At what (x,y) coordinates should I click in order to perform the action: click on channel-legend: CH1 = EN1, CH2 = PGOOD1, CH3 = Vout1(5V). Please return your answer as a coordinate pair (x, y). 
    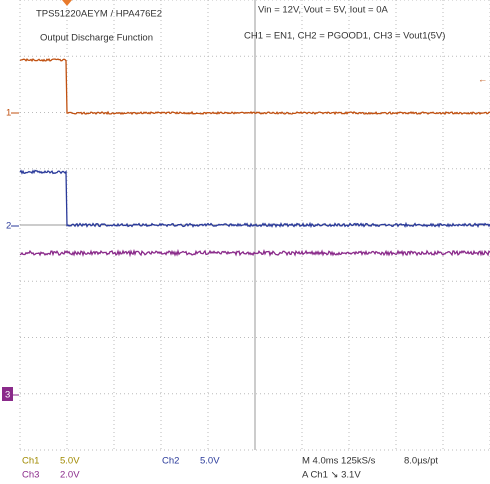
    Looking at the image, I should click on (344, 36).